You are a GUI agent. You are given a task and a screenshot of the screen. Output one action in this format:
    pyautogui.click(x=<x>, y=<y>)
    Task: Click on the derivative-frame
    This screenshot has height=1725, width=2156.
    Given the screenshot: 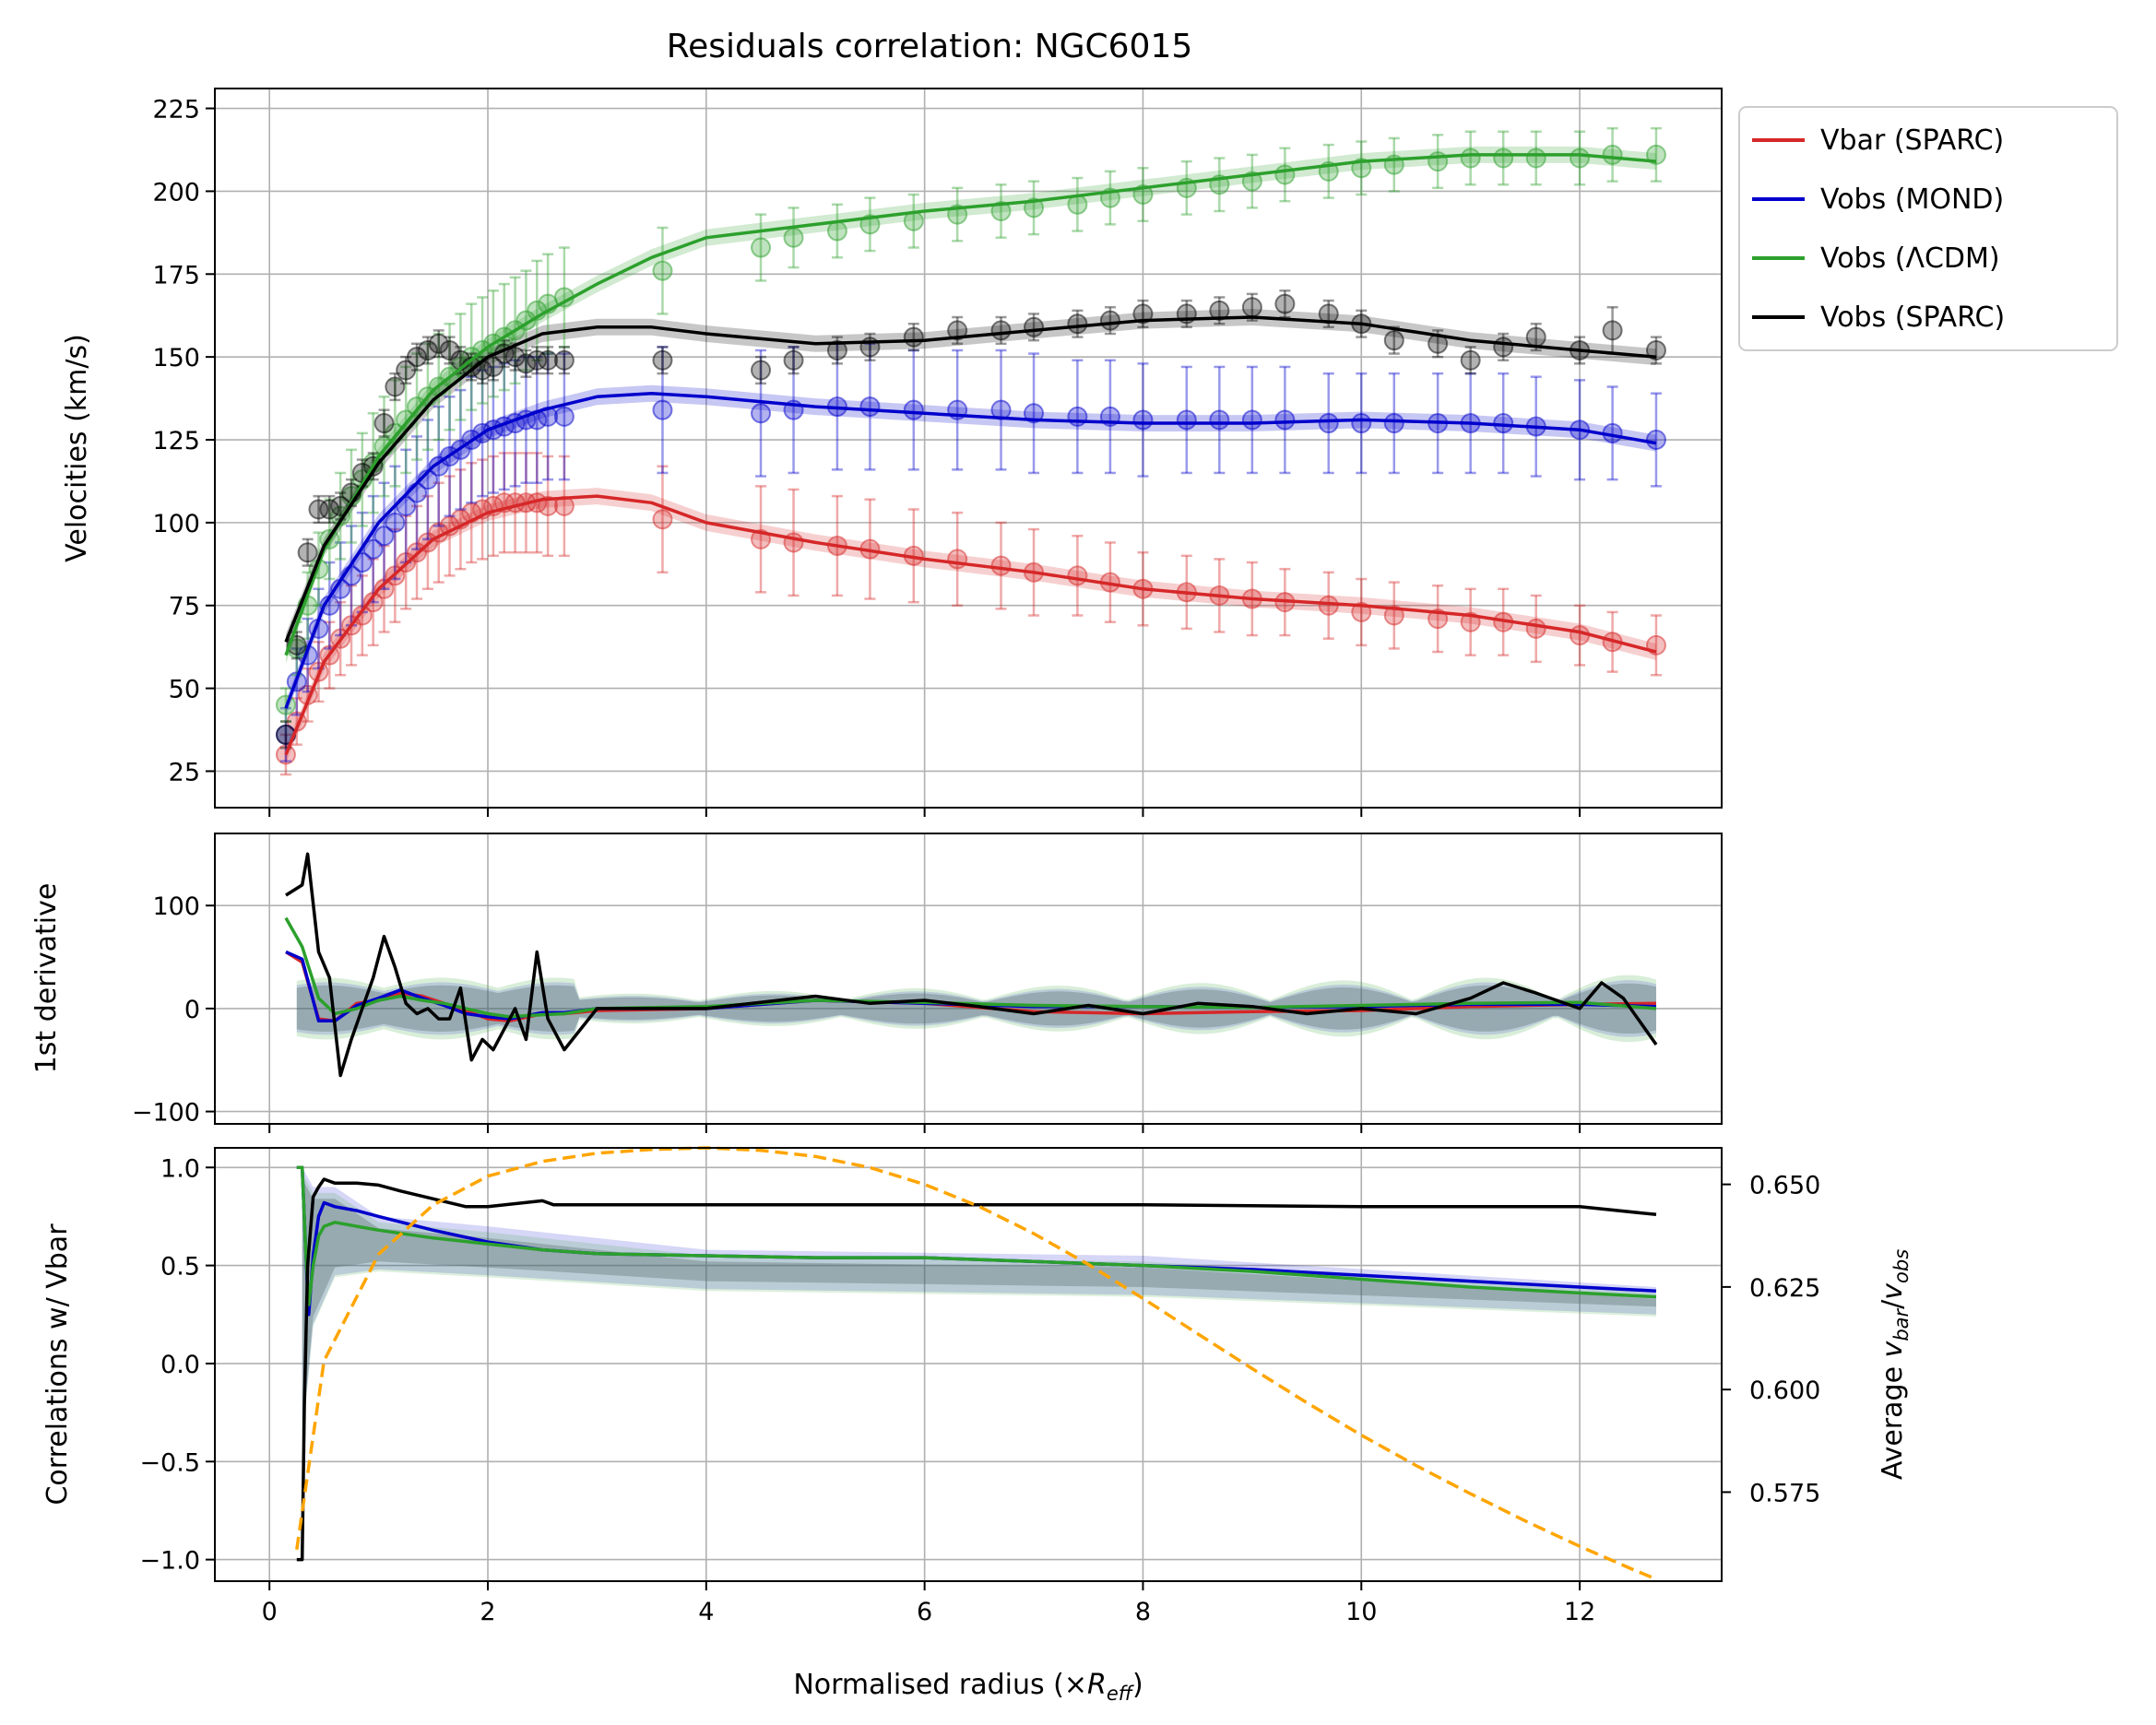 What is the action you would take?
    pyautogui.click(x=969, y=979)
    